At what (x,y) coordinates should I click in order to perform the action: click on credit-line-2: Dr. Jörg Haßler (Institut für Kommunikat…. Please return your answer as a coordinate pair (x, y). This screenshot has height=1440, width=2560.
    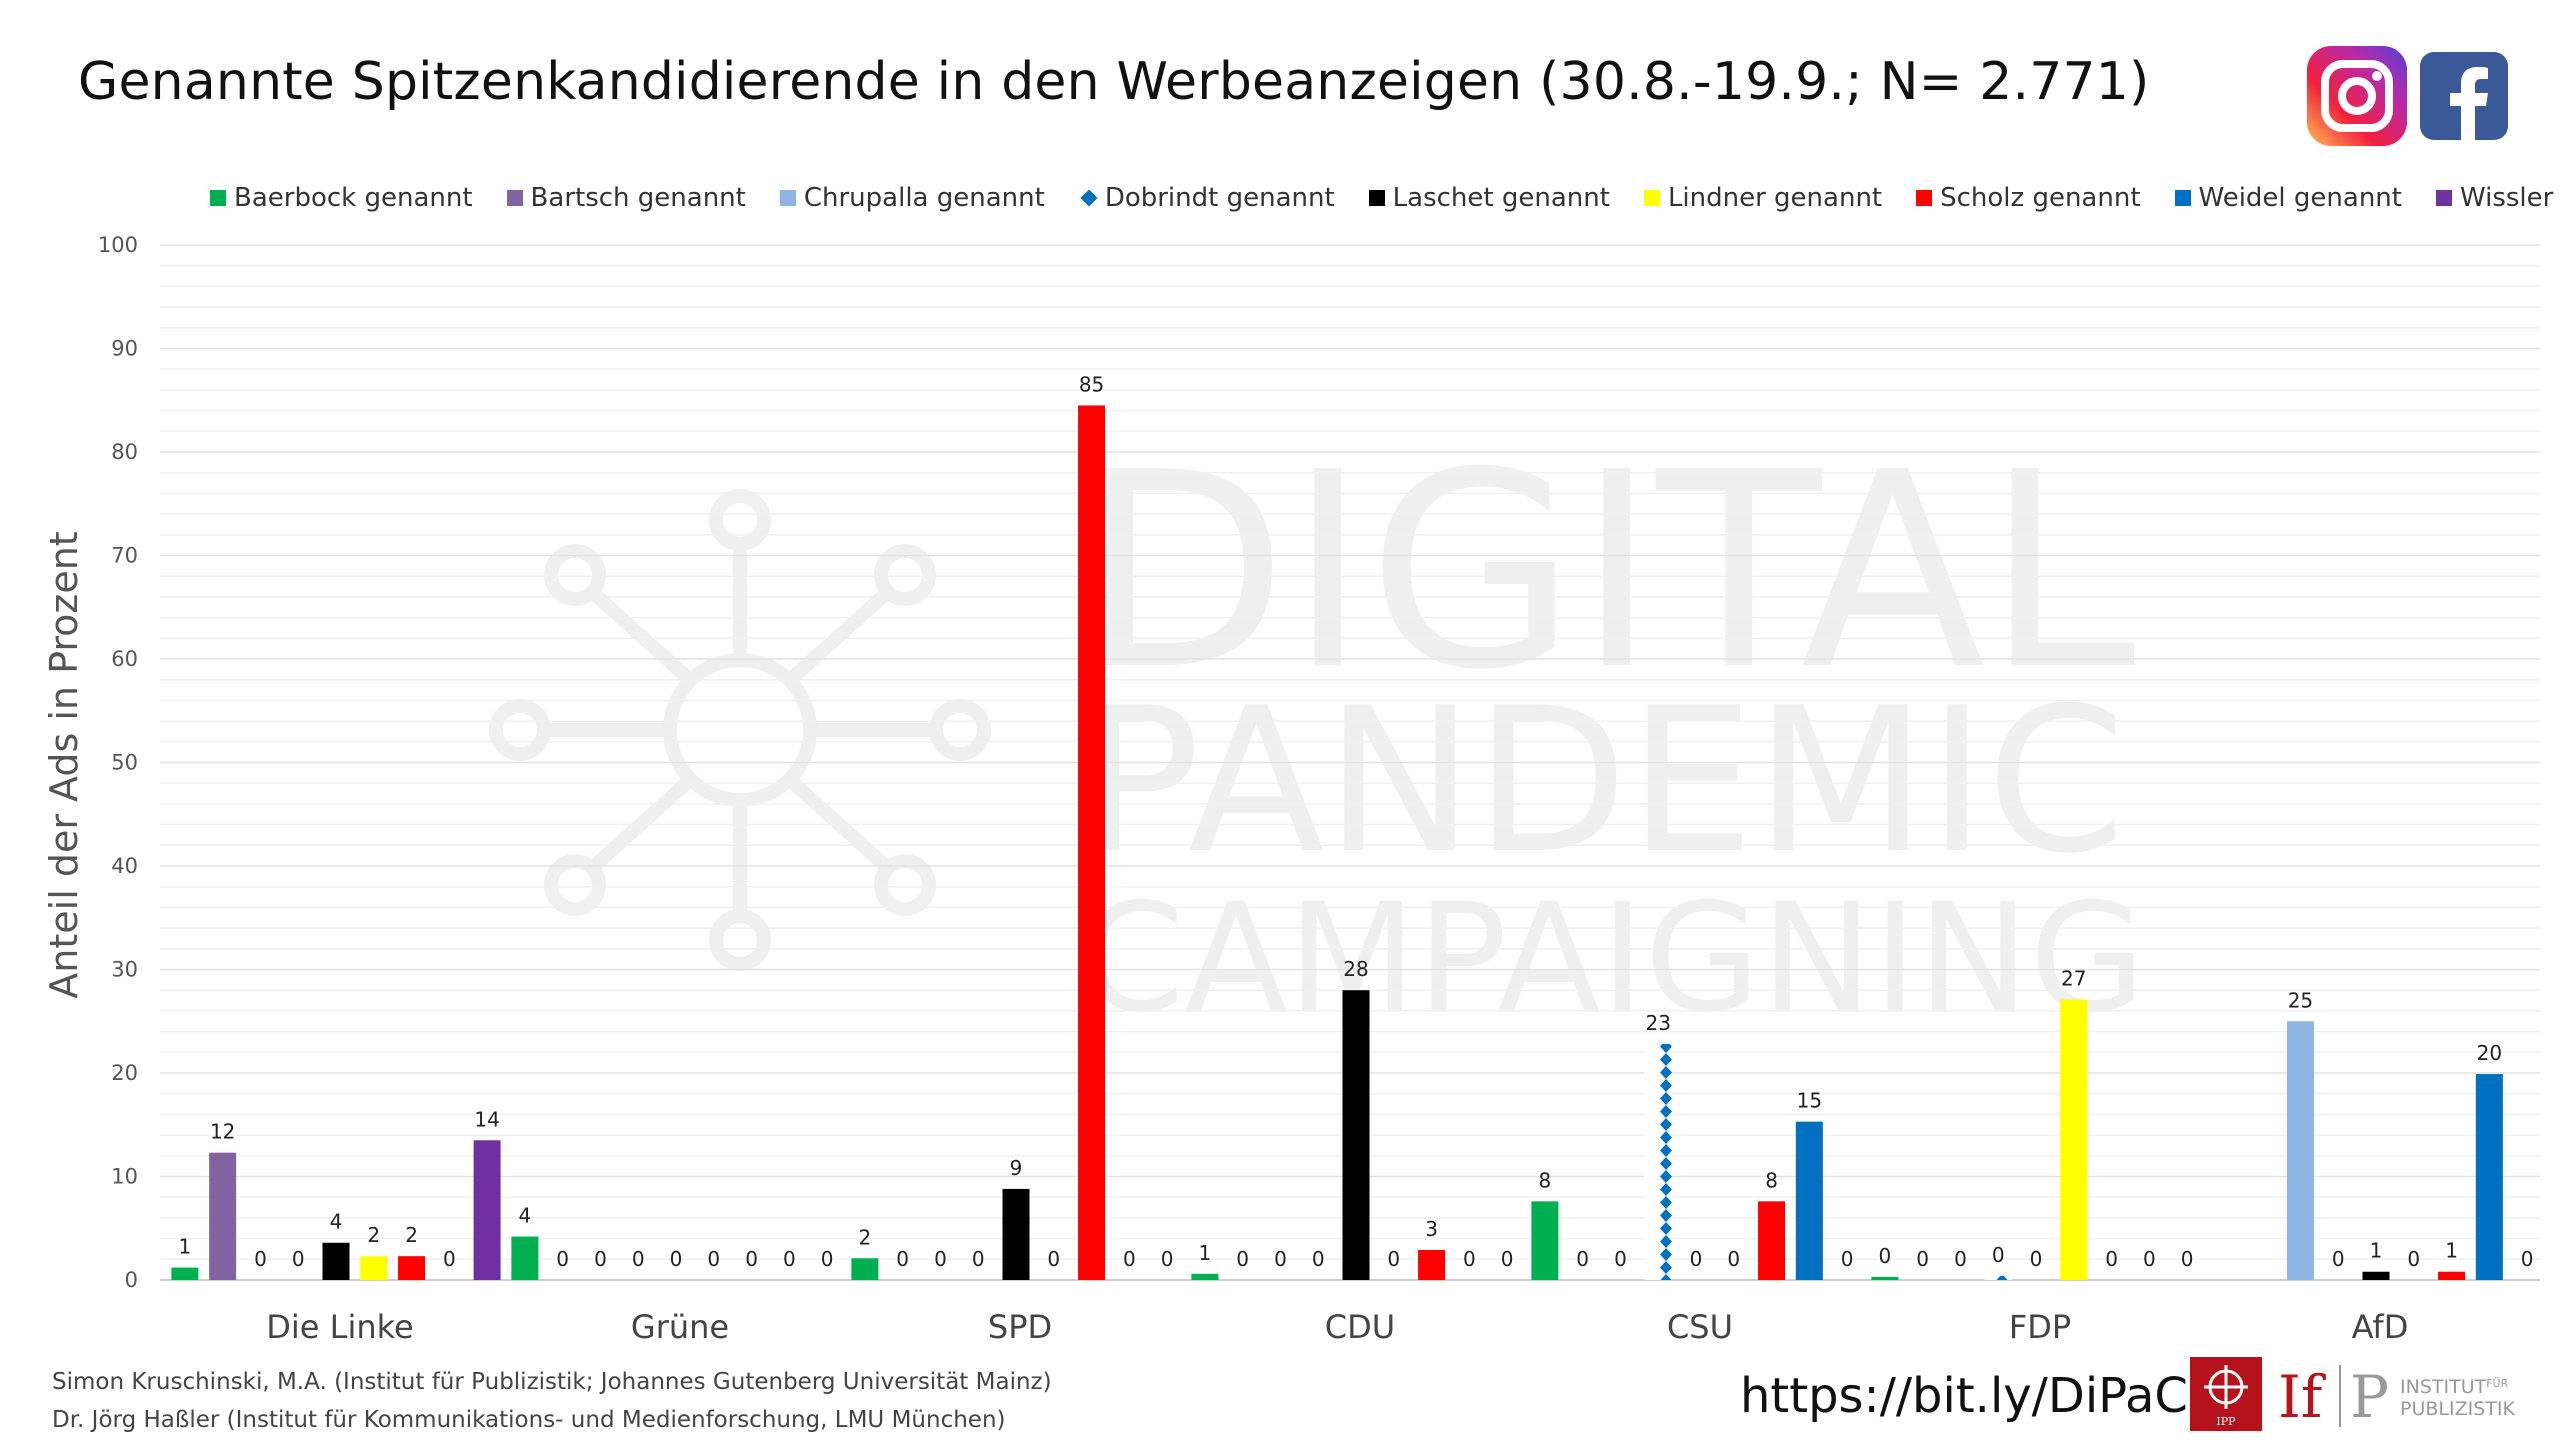
    Looking at the image, I should click on (529, 1420).